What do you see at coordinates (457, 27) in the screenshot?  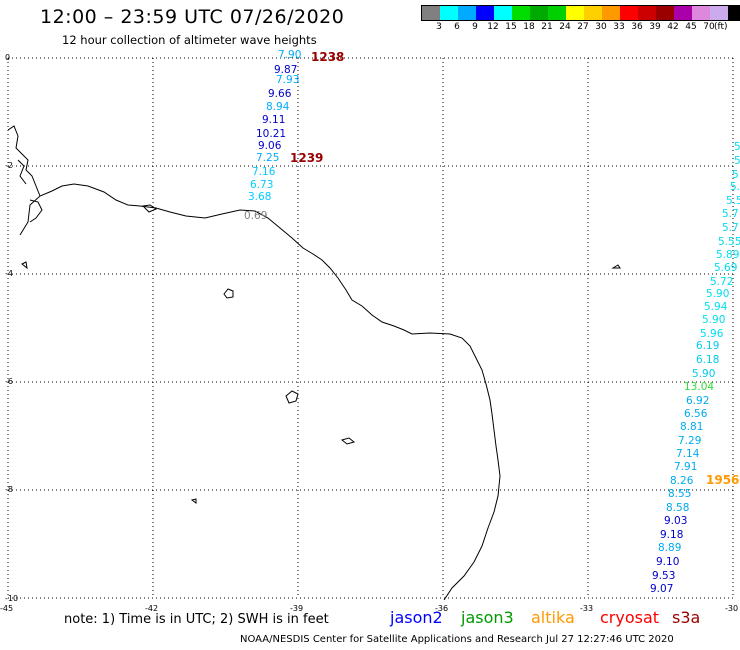 I see `legend-label: 6` at bounding box center [457, 27].